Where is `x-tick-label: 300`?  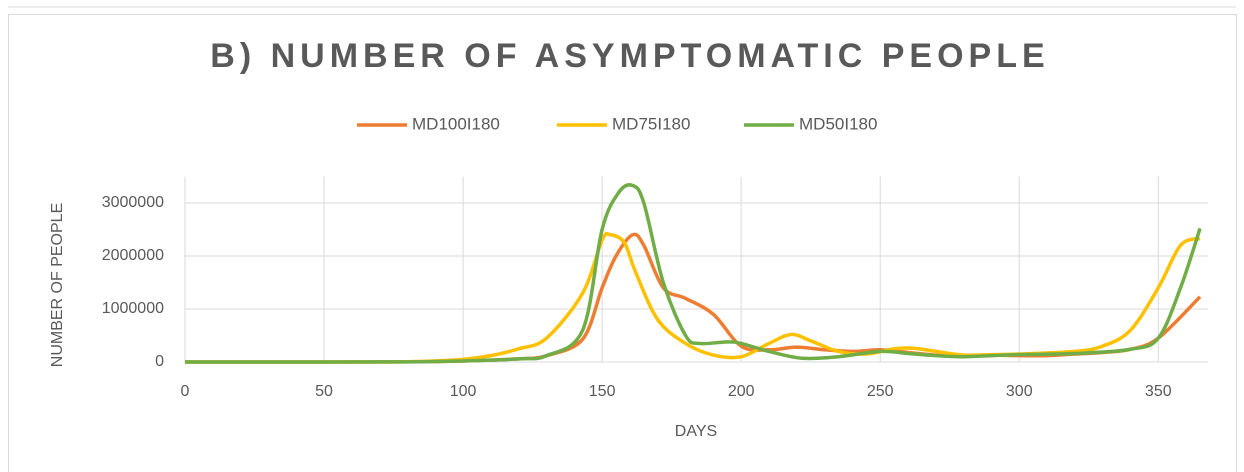 x-tick-label: 300 is located at coordinates (1019, 391).